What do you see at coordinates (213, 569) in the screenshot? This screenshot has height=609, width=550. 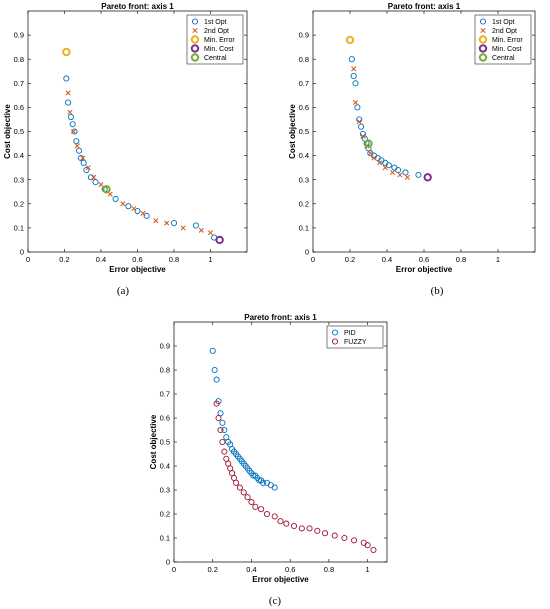 I see `x-tick-label: 0.2` at bounding box center [213, 569].